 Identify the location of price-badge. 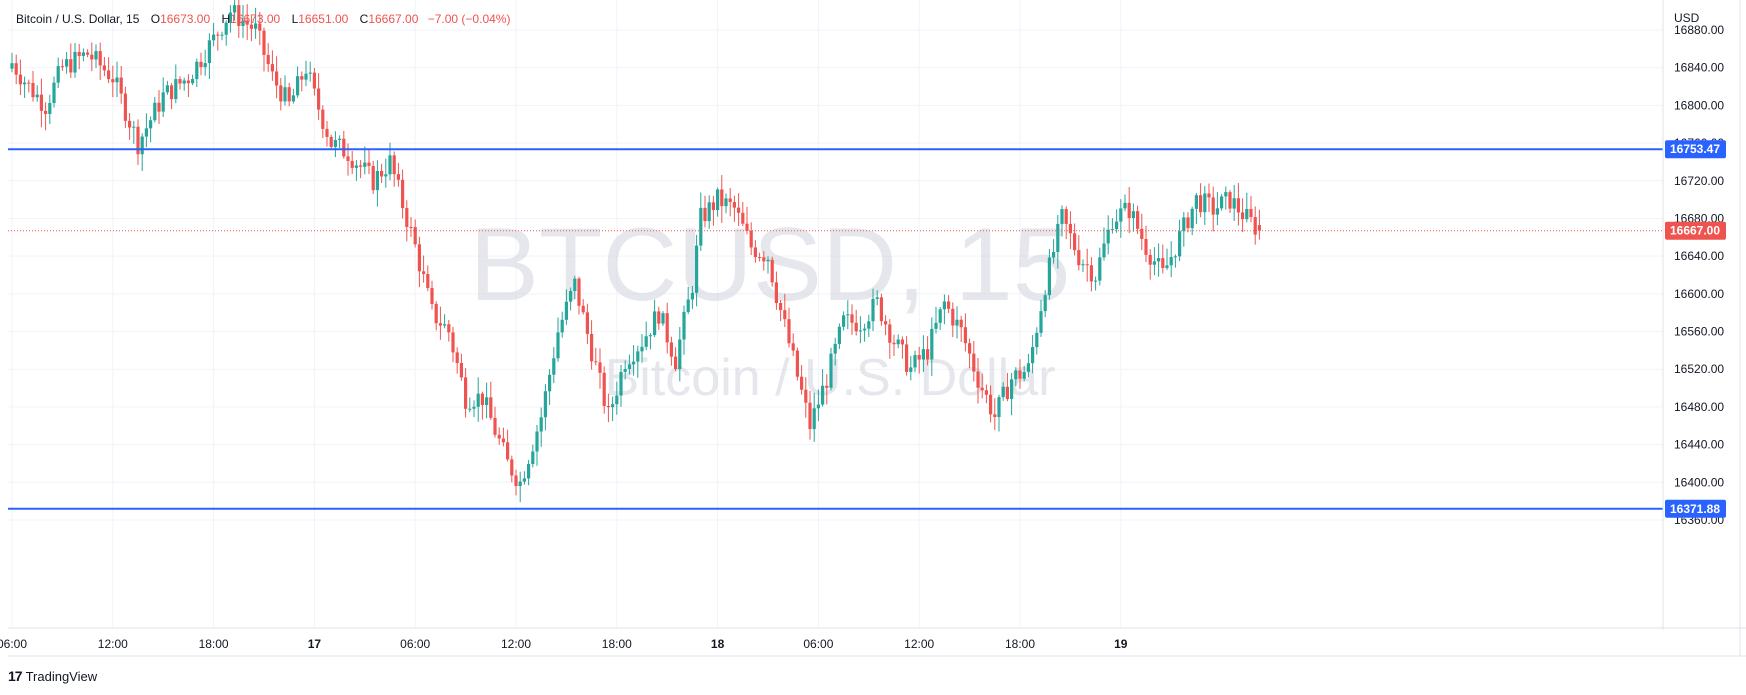
(1695, 149).